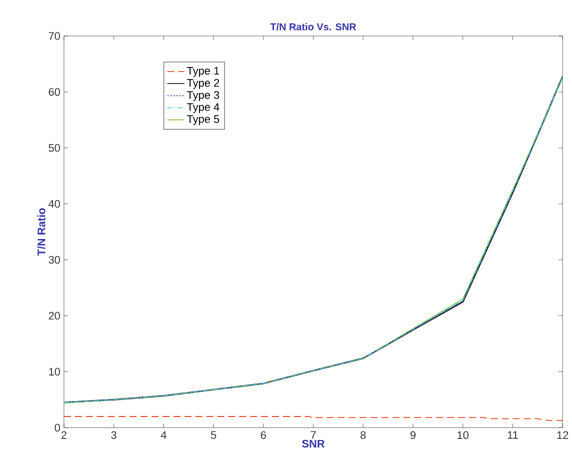 This screenshot has width=572, height=467. I want to click on y-tick-label: 70, so click(54, 36).